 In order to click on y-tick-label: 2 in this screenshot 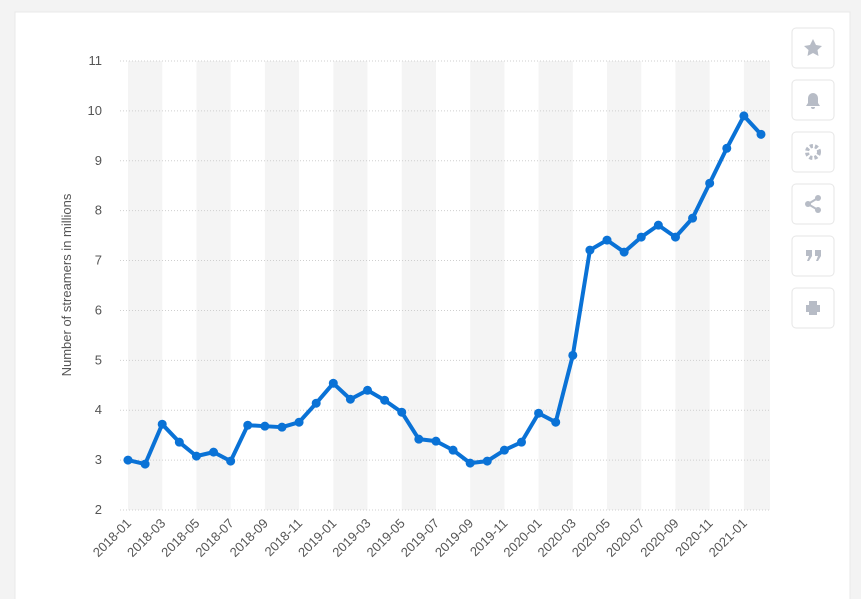, I will do `click(98, 509)`.